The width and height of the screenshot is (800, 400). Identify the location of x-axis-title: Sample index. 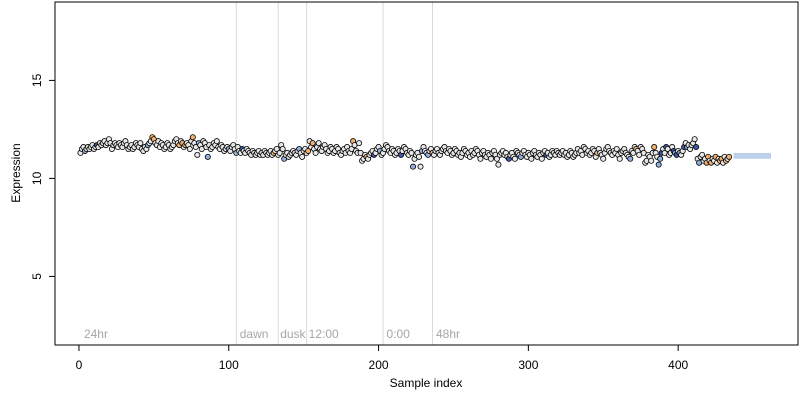
(426, 383).